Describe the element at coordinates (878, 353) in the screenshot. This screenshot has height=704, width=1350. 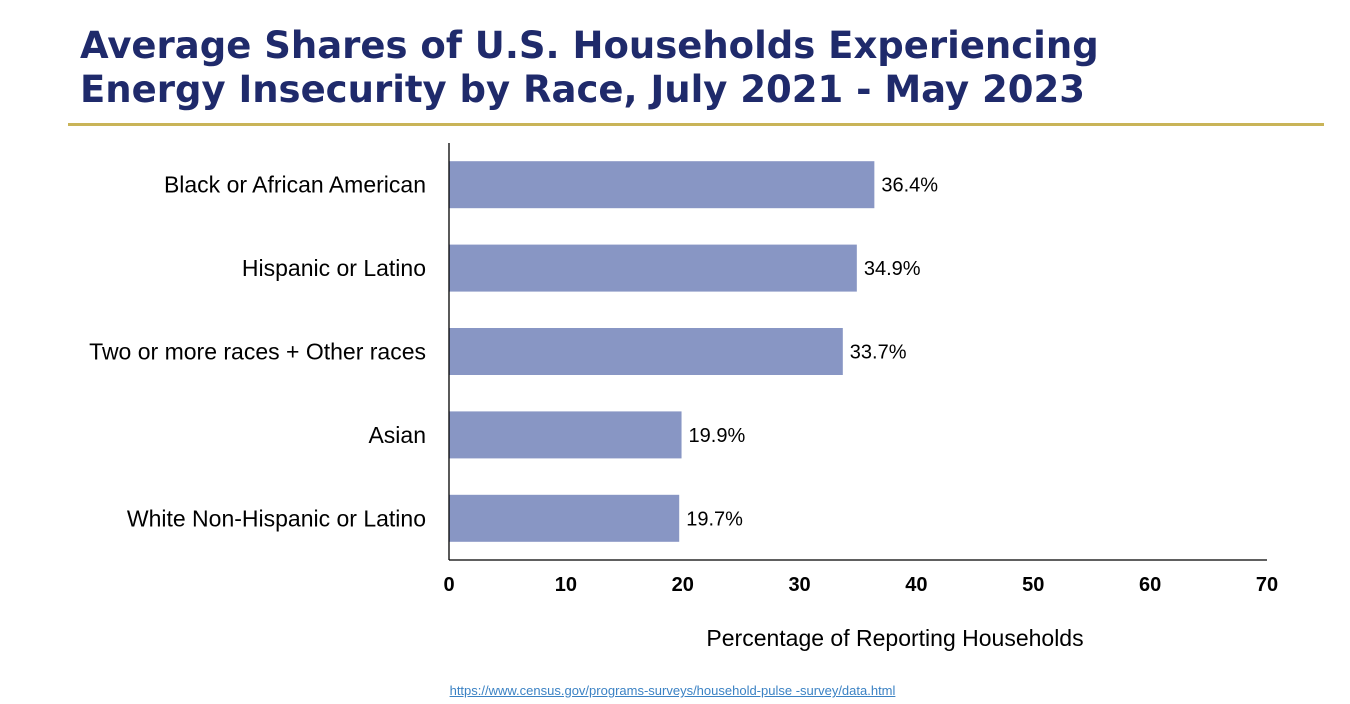
I see `data-label: 33.7%` at that location.